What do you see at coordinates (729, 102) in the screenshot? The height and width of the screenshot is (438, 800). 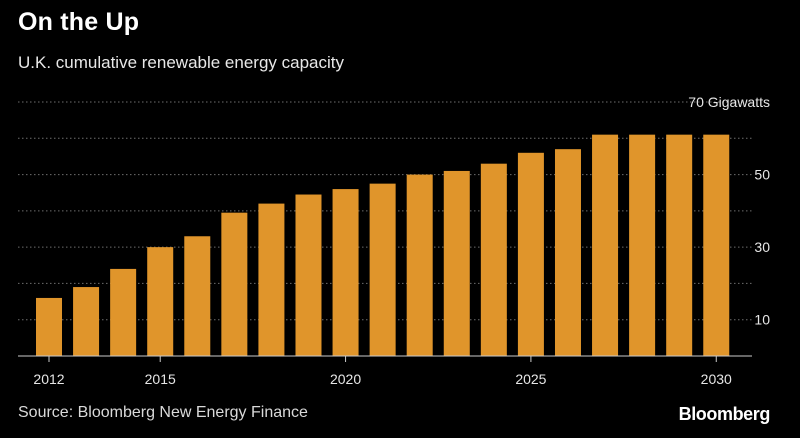 I see `y-tick-label: 70 Gigawatts` at bounding box center [729, 102].